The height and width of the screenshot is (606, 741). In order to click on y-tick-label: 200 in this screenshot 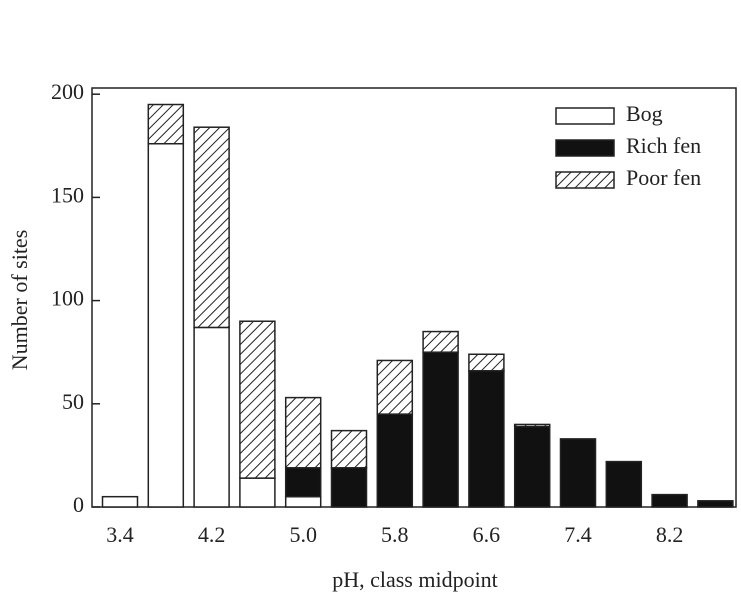, I will do `click(67, 91)`.